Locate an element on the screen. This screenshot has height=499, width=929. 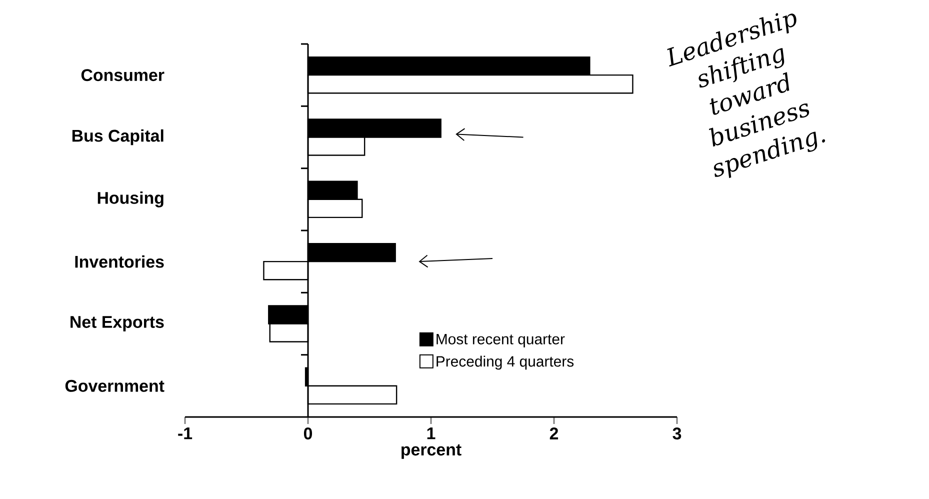
legend-label: Preceding 4 quarters is located at coordinates (505, 363).